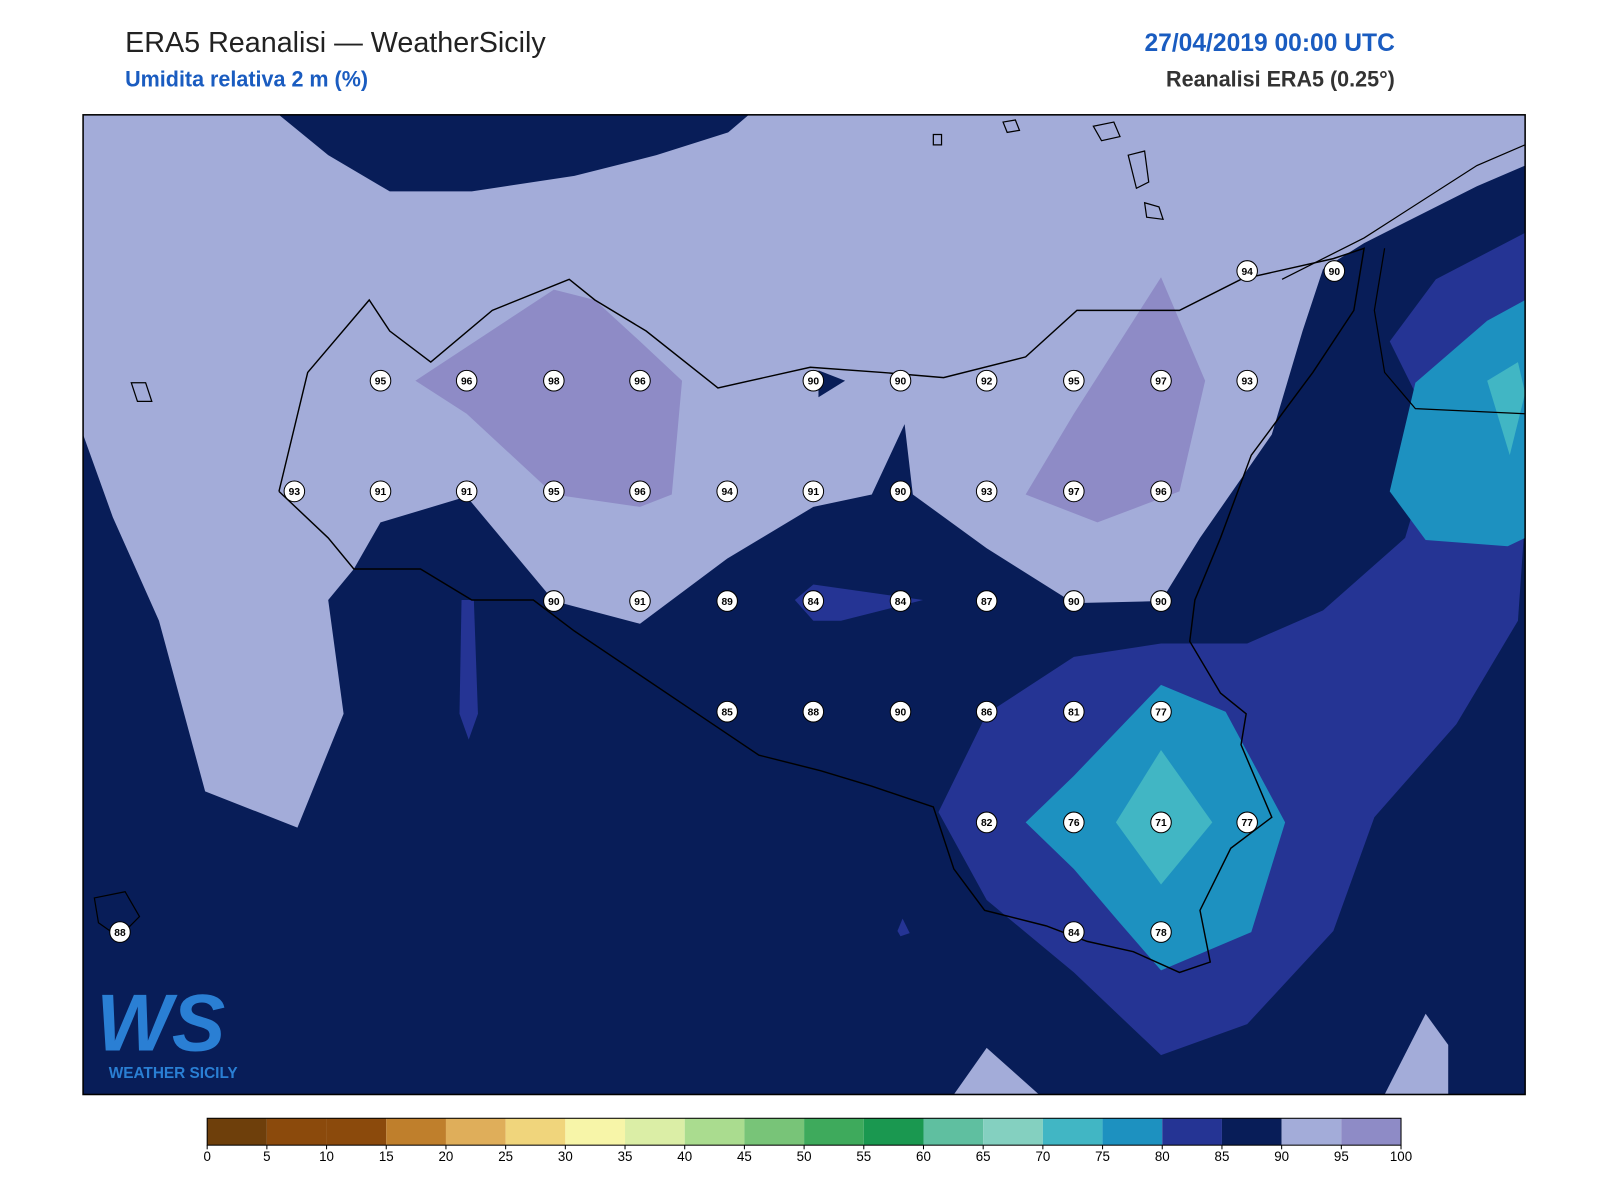 The width and height of the screenshot is (1600, 1200). What do you see at coordinates (625, 1156) in the screenshot?
I see `colorbar-tick-label: 35` at bounding box center [625, 1156].